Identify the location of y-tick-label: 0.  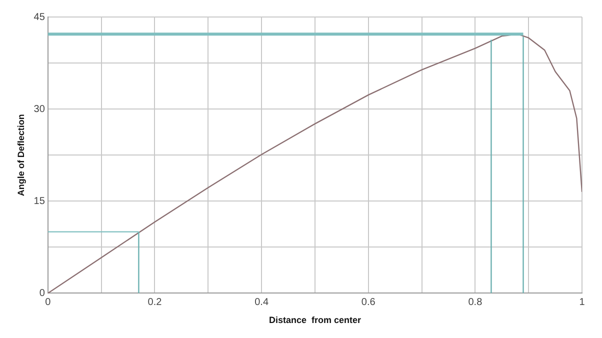
(42, 293).